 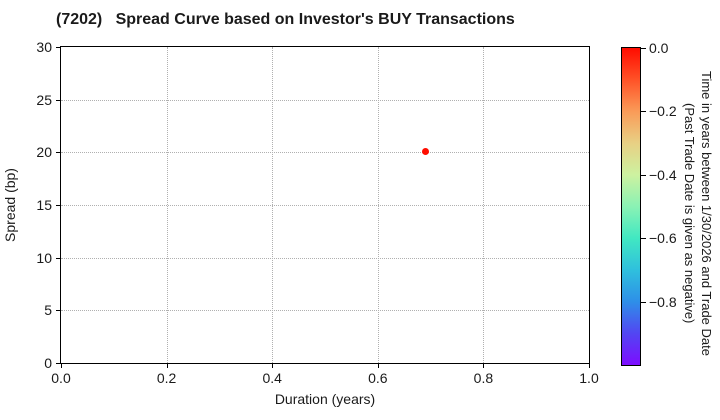 What do you see at coordinates (44, 257) in the screenshot?
I see `y-tick-label: 10` at bounding box center [44, 257].